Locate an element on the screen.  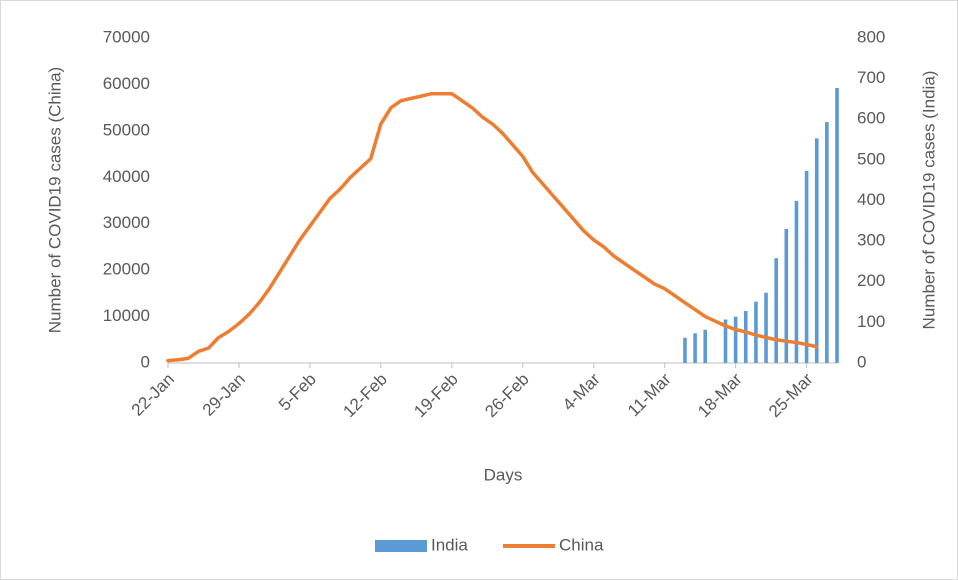
y-tick-label: 20000 is located at coordinates (126, 269).